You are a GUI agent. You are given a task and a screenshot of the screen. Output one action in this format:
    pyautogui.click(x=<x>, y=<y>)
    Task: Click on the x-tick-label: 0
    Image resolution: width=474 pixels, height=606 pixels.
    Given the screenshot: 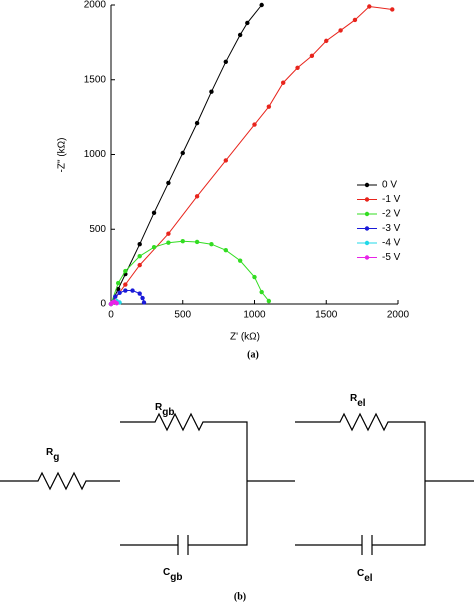 What is the action you would take?
    pyautogui.click(x=111, y=315)
    